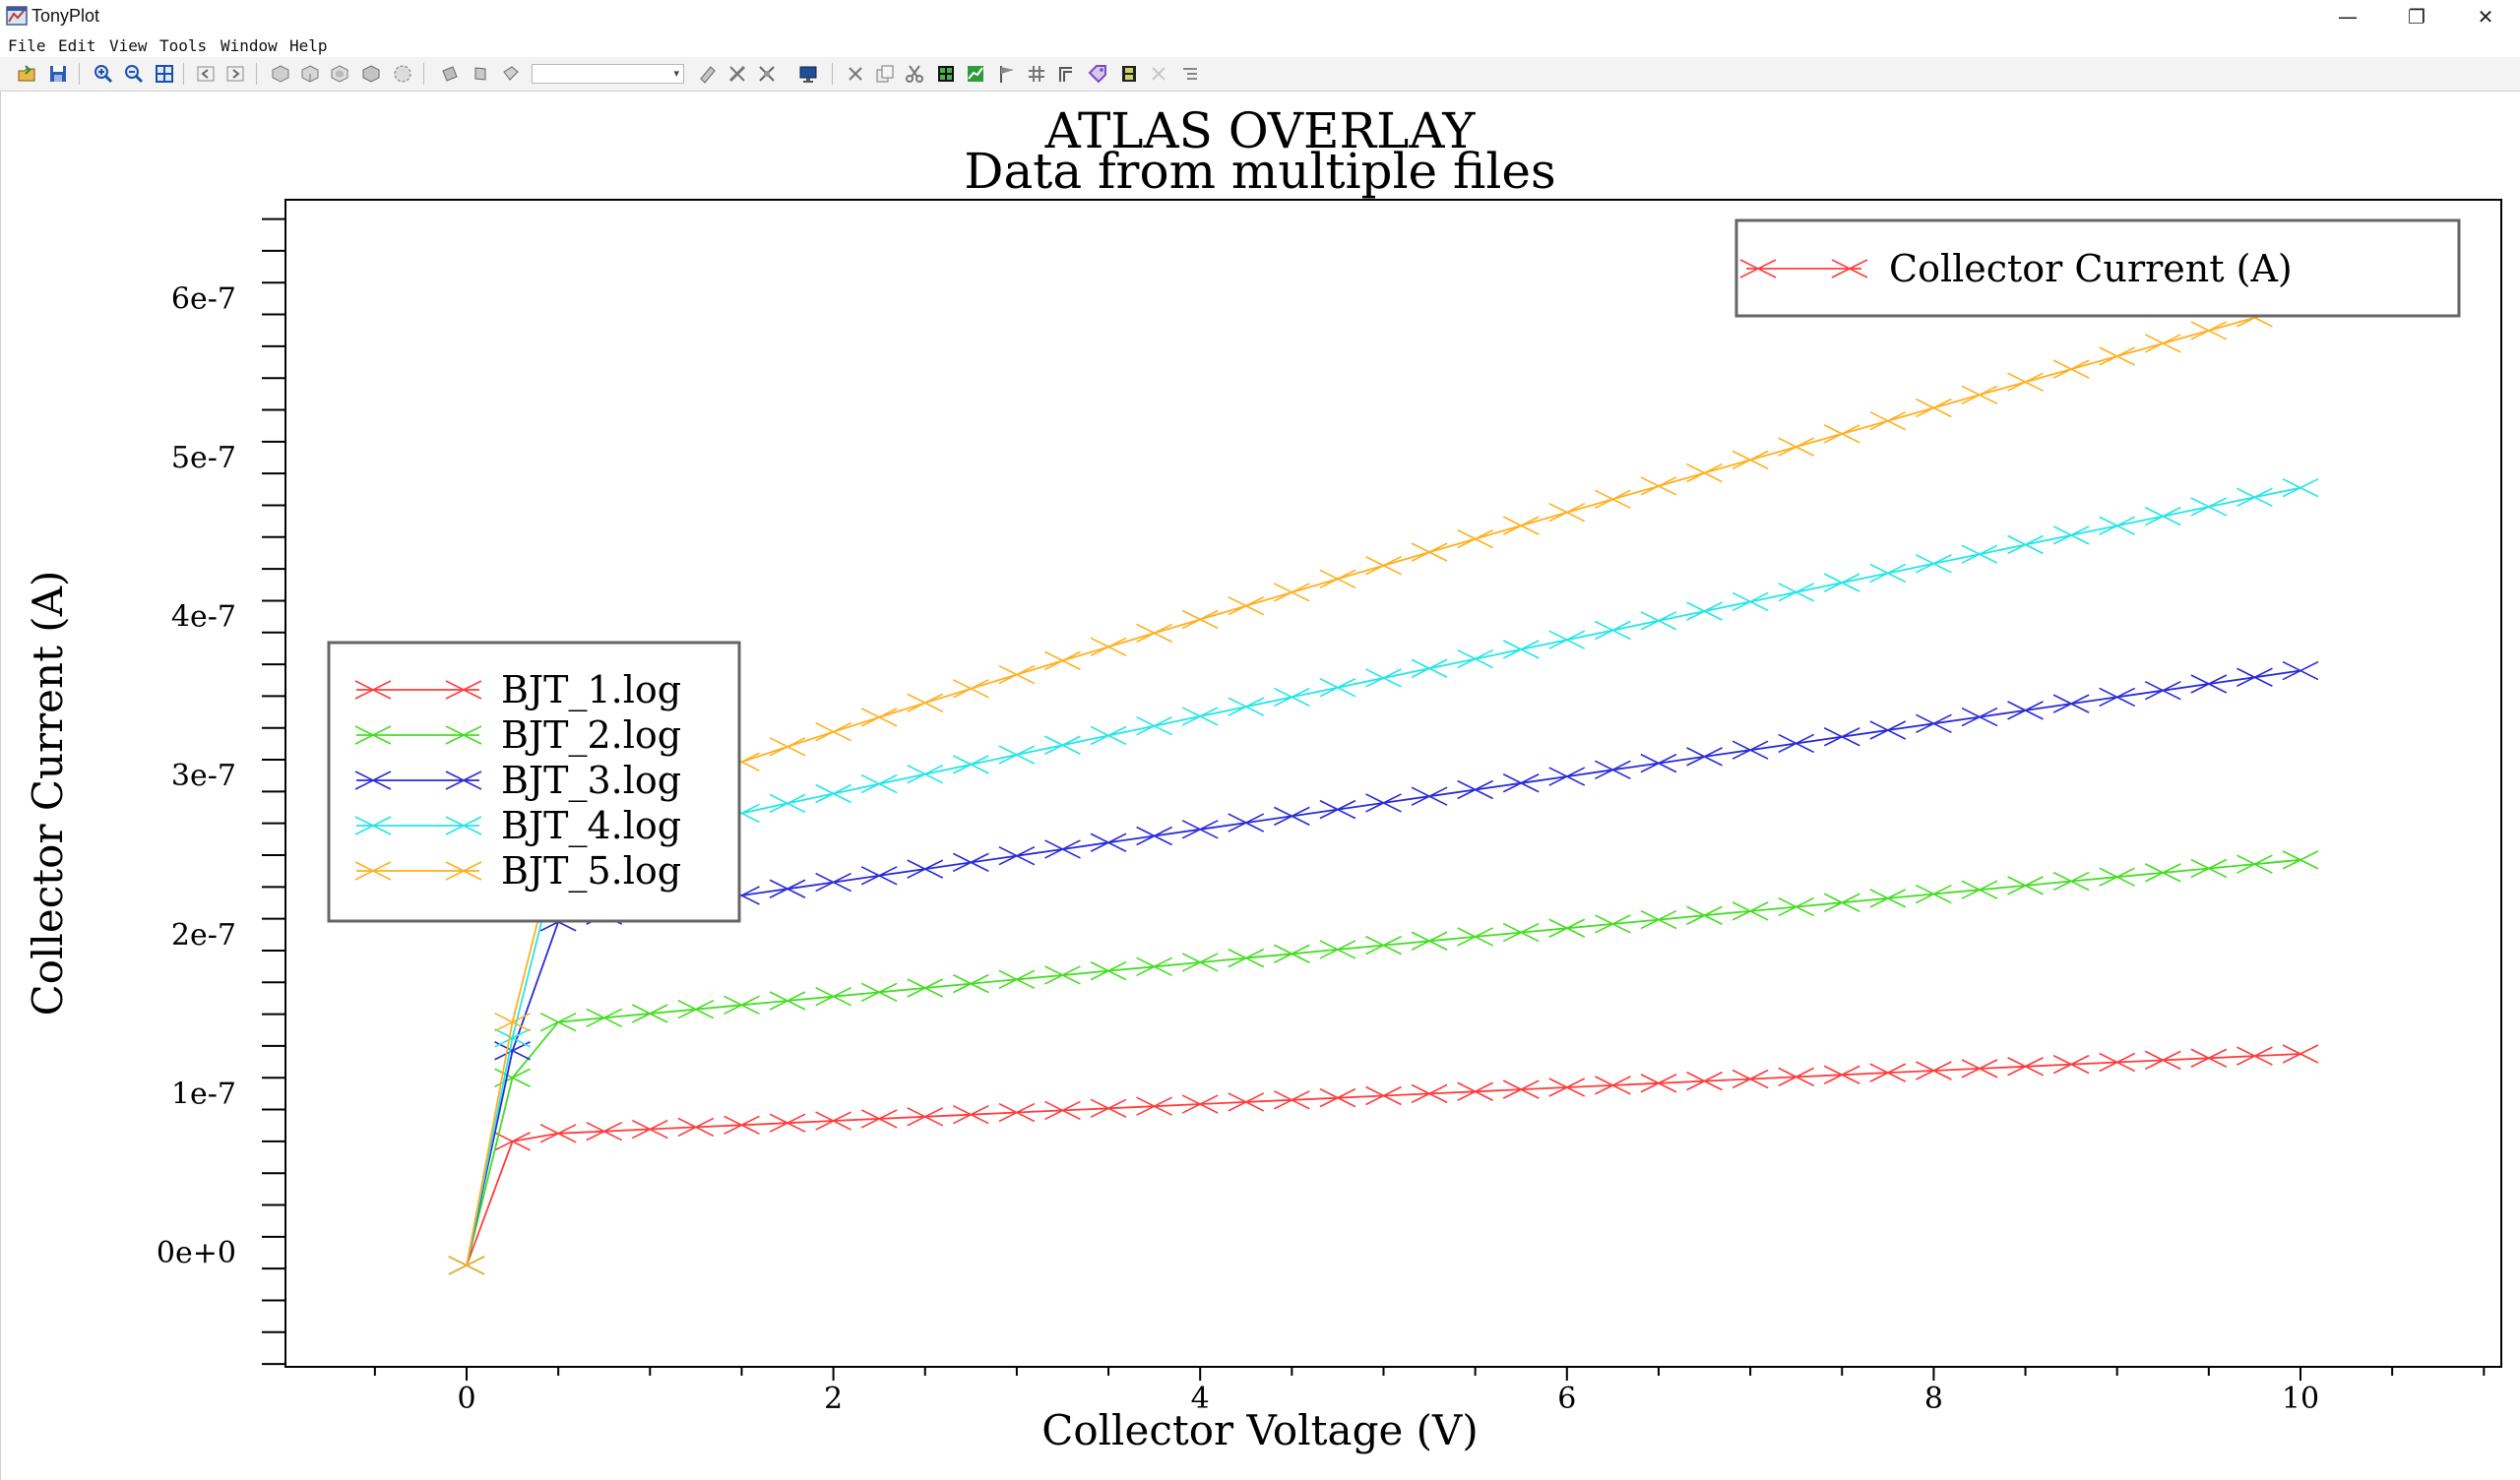 The width and height of the screenshot is (2520, 1480). What do you see at coordinates (2485, 16) in the screenshot?
I see `close-button: ✕` at bounding box center [2485, 16].